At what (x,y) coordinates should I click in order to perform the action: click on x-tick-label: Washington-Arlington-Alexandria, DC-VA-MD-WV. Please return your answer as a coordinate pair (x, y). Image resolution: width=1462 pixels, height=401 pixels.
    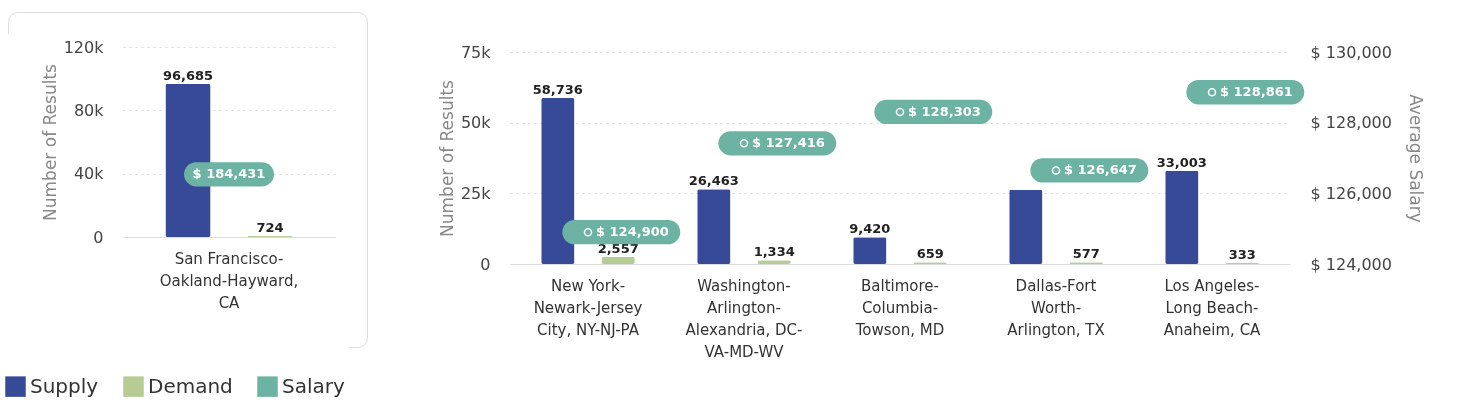
    Looking at the image, I should click on (744, 318).